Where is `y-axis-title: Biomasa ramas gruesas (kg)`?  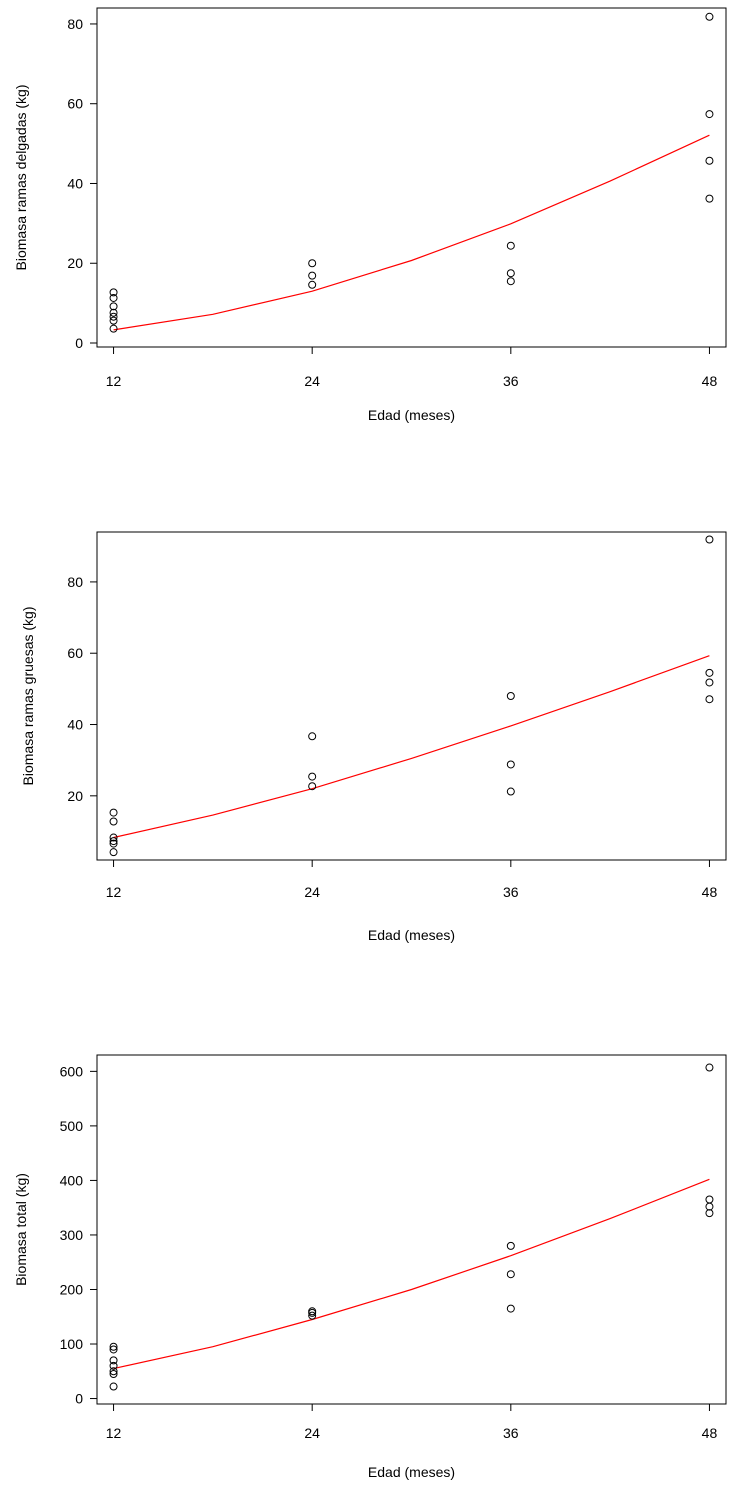
y-axis-title: Biomasa ramas gruesas (kg) is located at coordinates (28, 696).